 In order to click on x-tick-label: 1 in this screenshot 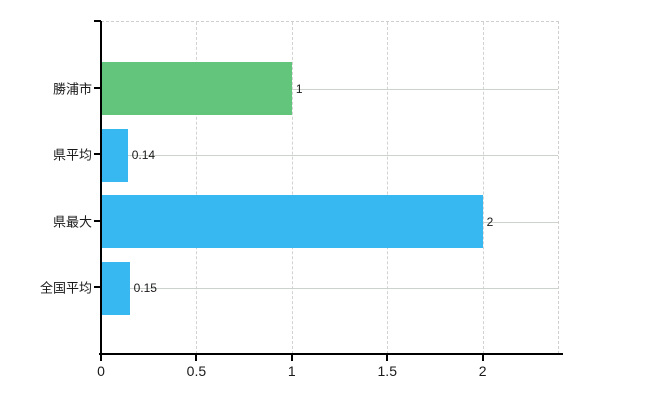, I will do `click(291, 371)`.